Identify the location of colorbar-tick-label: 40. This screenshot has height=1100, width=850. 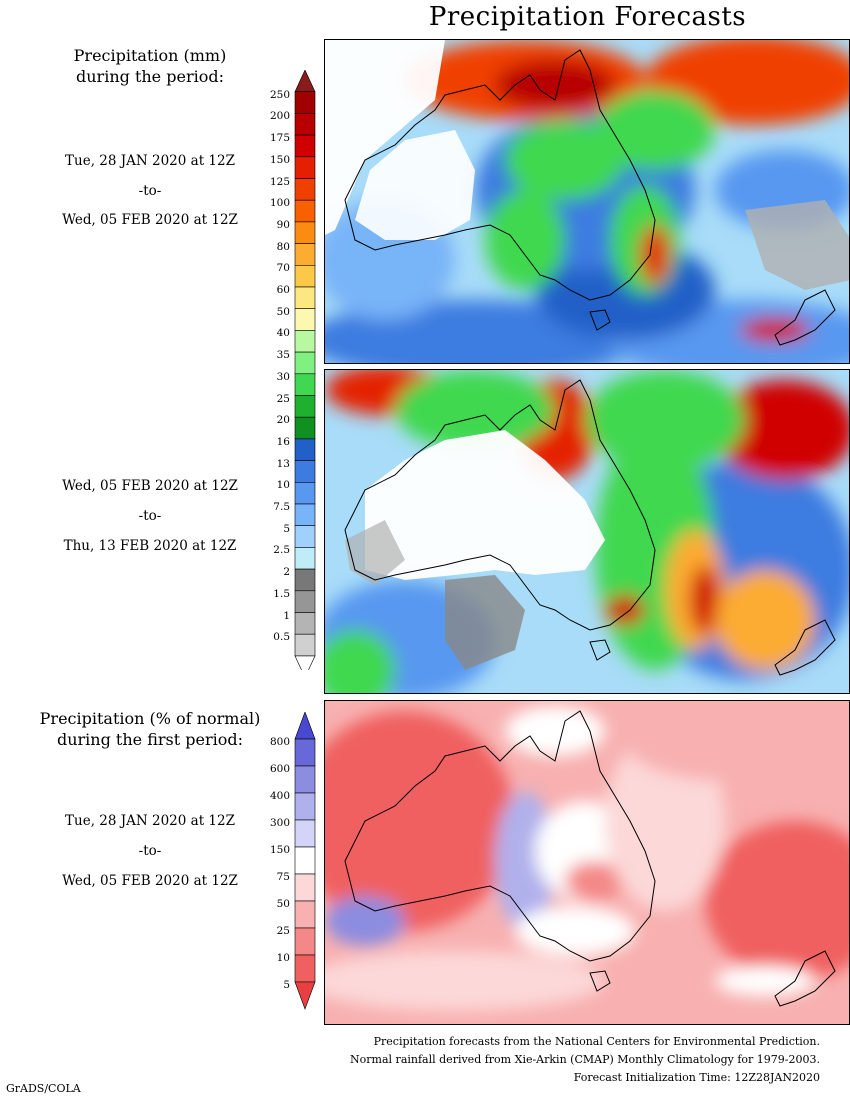
(283, 333).